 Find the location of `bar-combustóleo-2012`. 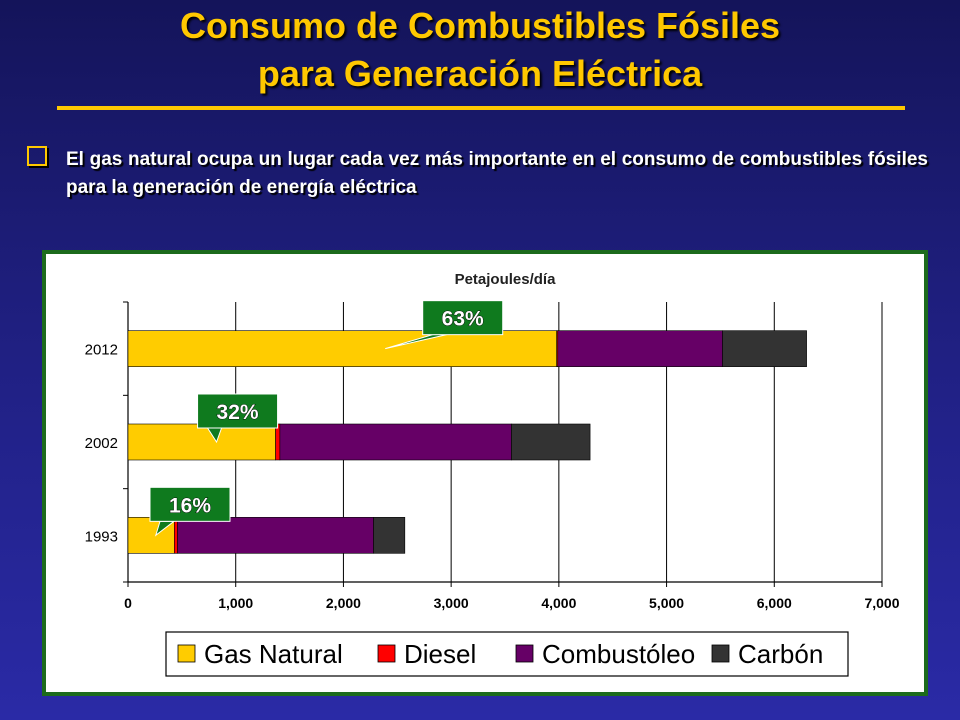

bar-combustóleo-2012 is located at coordinates (640, 348).